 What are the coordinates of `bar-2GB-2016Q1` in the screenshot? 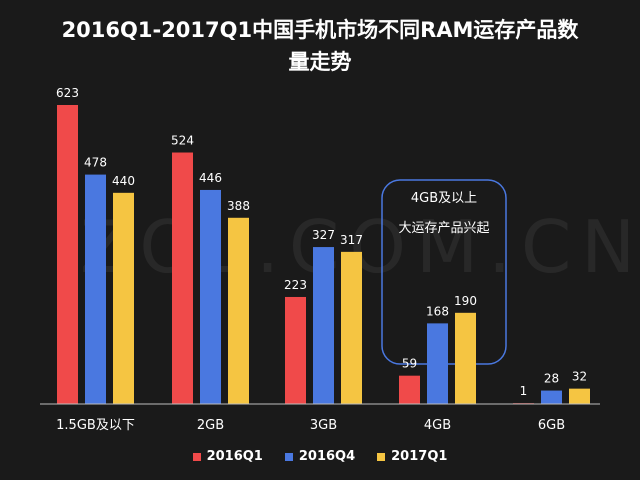 It's located at (182, 278).